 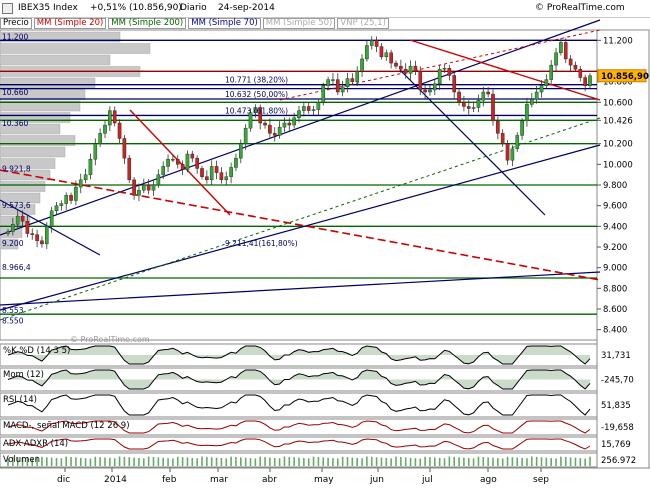 What do you see at coordinates (618, 145) in the screenshot?
I see `y-tick-label: 10.200` at bounding box center [618, 145].